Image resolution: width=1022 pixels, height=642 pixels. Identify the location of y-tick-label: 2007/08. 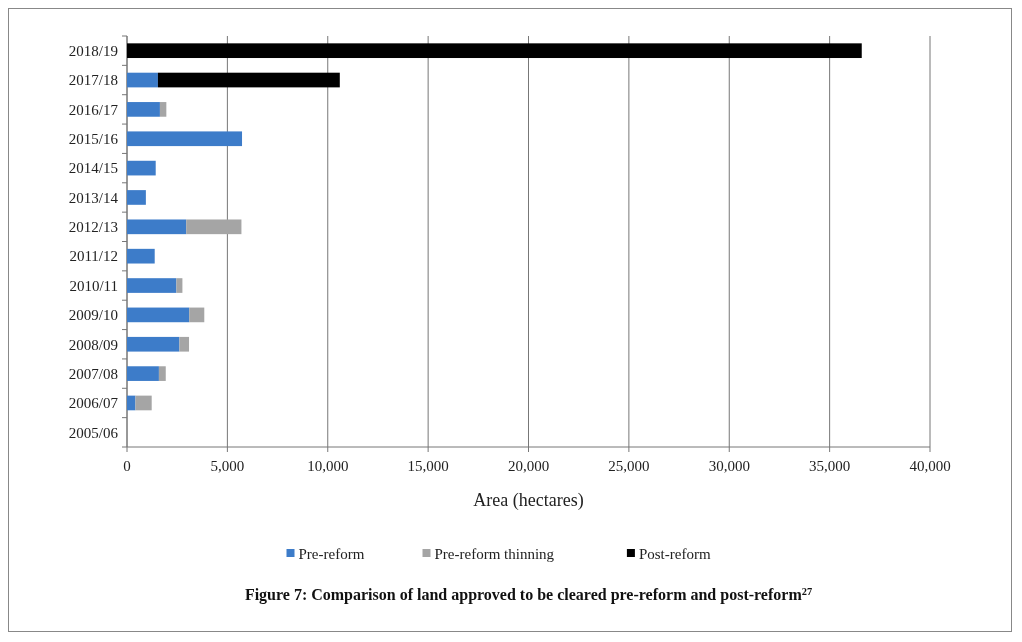
(93, 373).